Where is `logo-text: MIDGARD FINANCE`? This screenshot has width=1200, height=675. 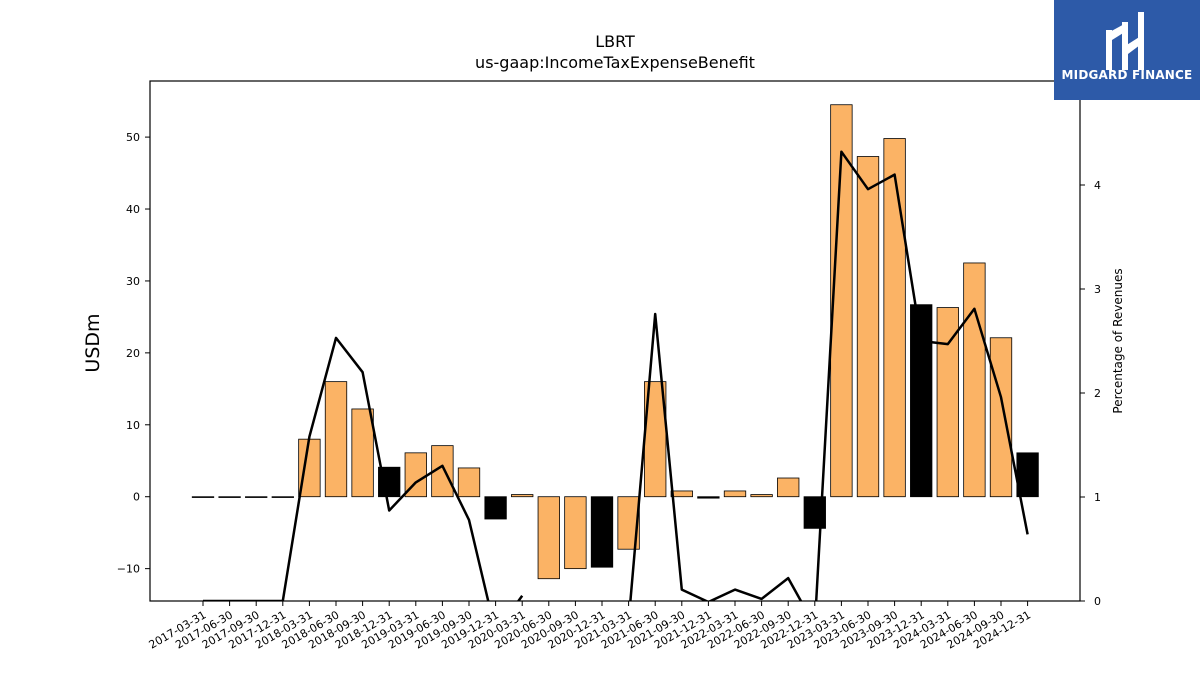
logo-text: MIDGARD FINANCE is located at coordinates (1127, 75).